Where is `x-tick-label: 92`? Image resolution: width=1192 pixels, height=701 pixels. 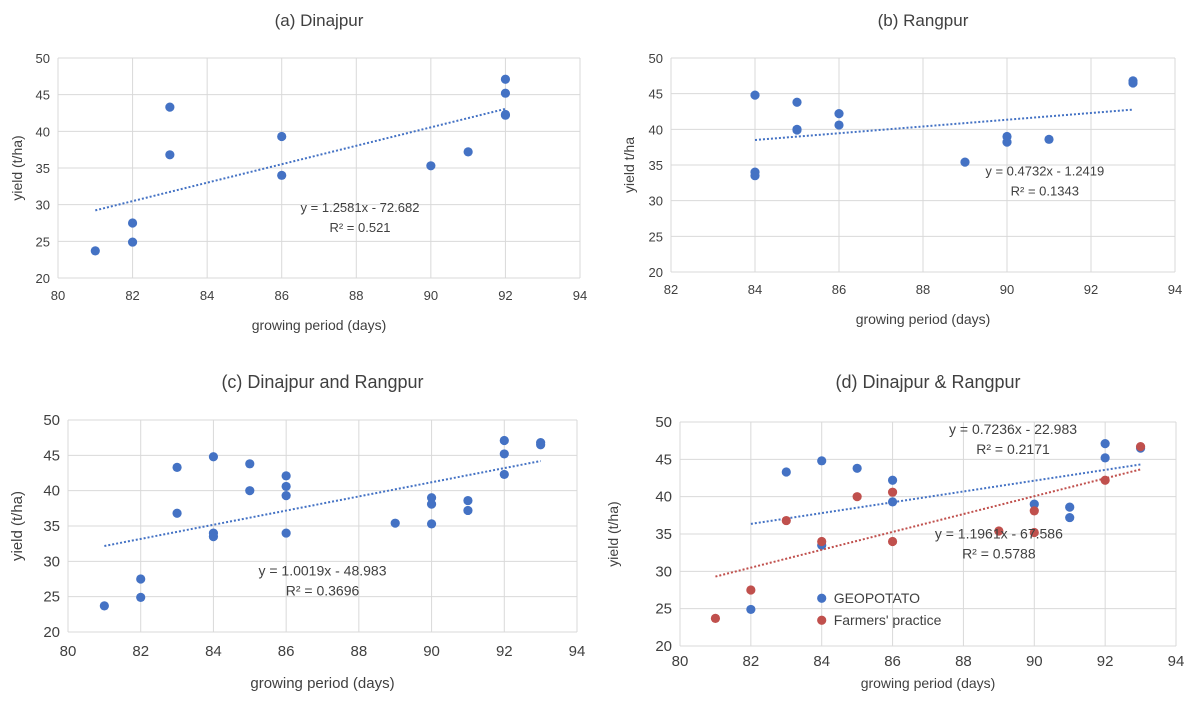 x-tick-label: 92 is located at coordinates (1091, 289).